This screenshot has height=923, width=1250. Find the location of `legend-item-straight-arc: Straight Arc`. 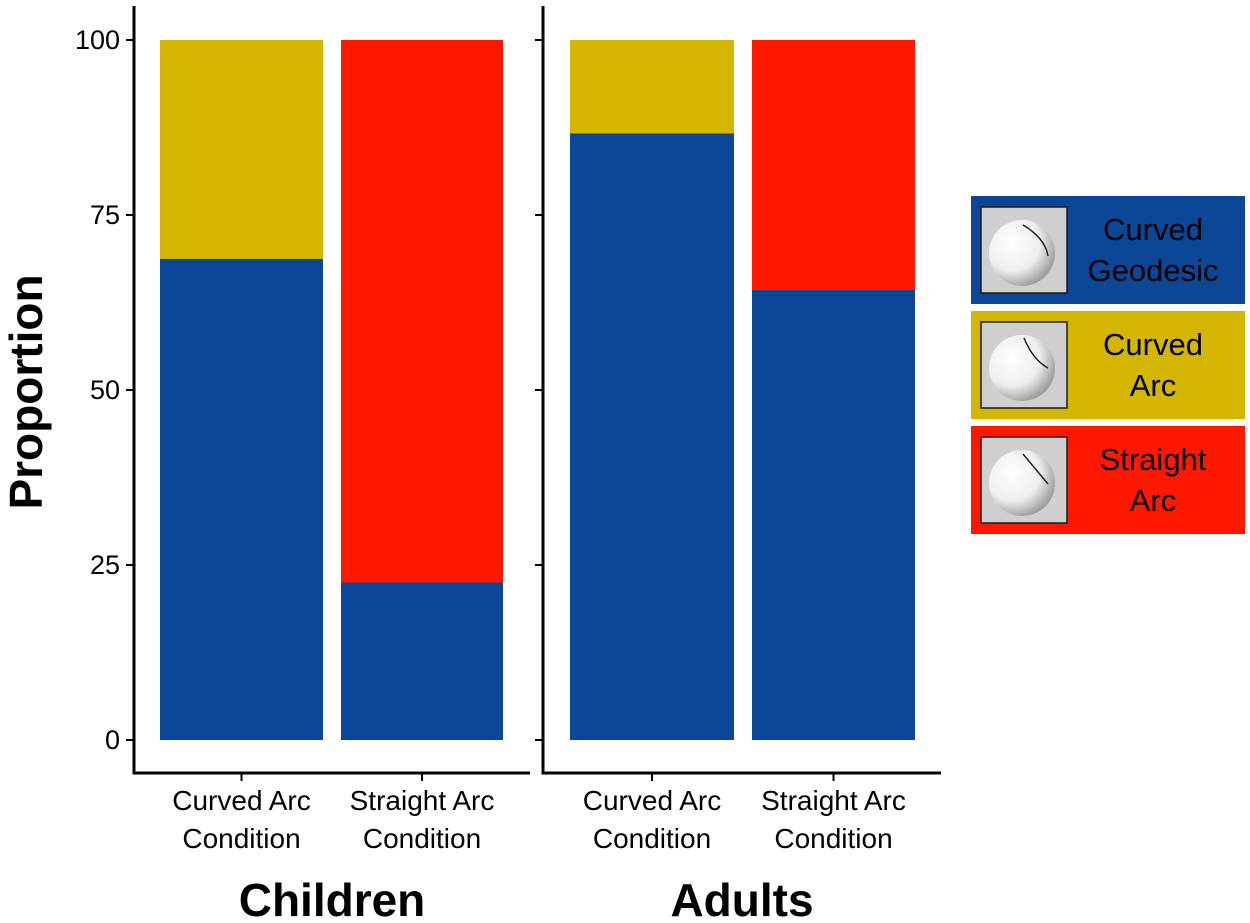

legend-item-straight-arc: Straight Arc is located at coordinates (1108, 480).